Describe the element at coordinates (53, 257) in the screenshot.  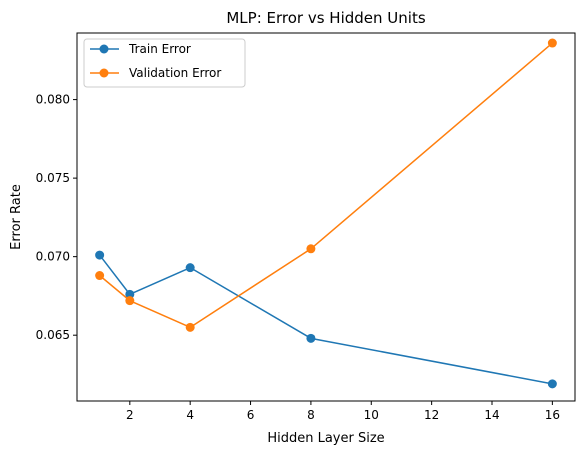
I see `y-tick-label-0.070: 0.070` at that location.